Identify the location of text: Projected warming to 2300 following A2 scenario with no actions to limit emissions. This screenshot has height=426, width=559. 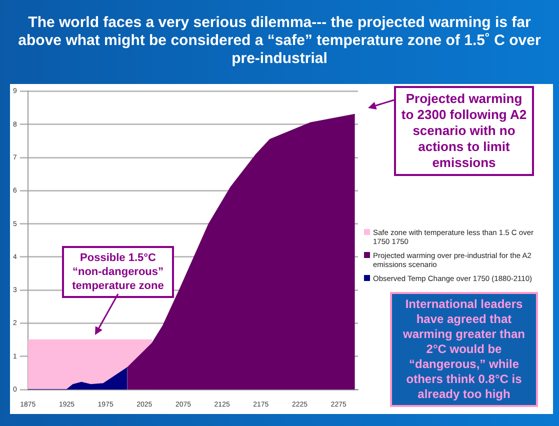
(464, 131).